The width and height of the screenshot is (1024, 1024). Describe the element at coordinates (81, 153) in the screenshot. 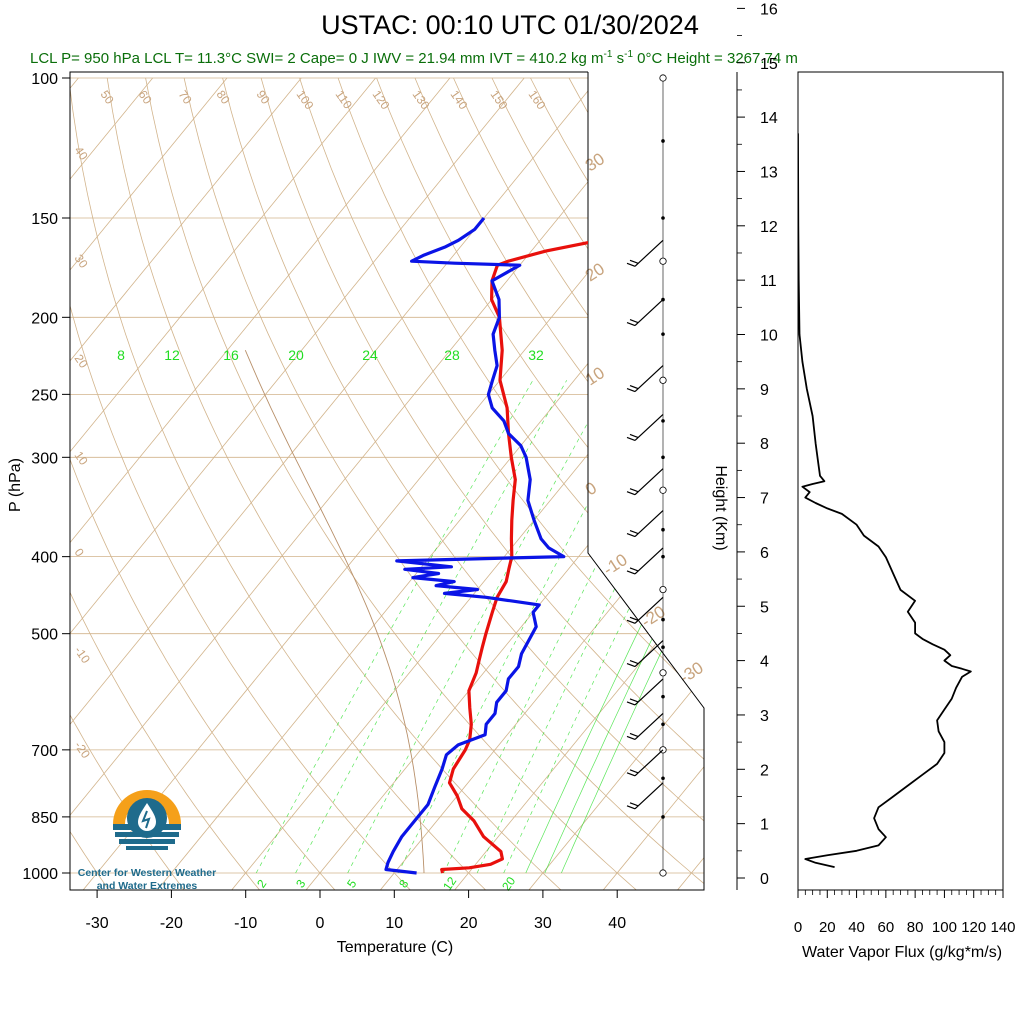

I see `isotherm-left-label: 40` at that location.